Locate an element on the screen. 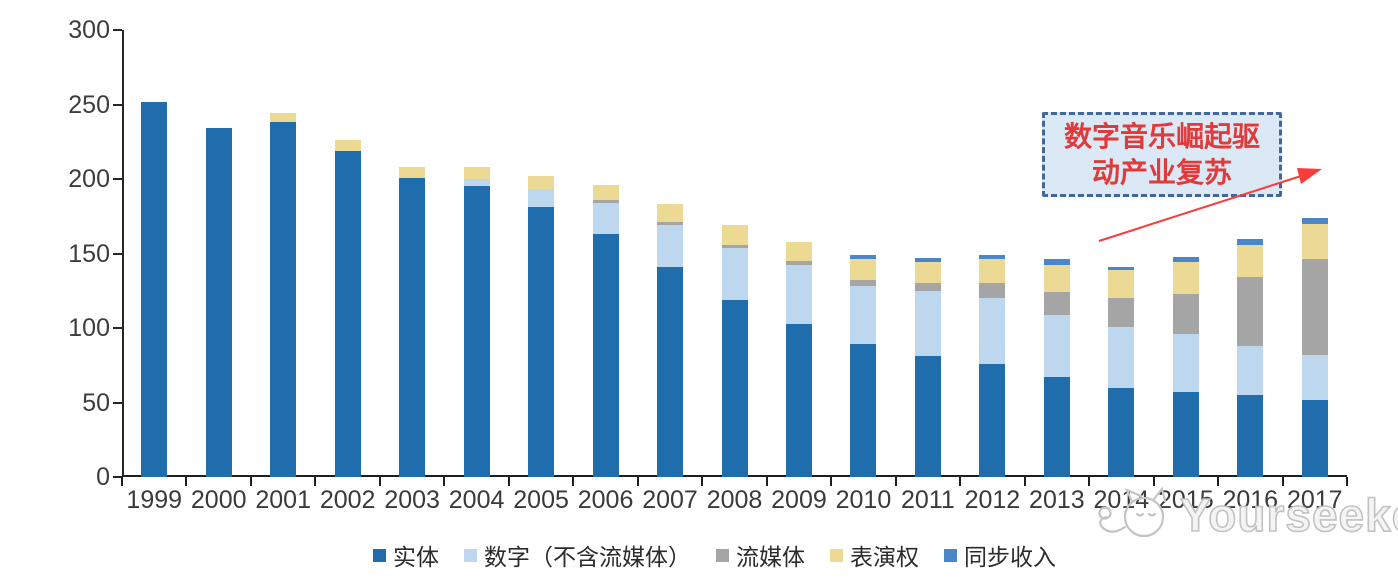 The height and width of the screenshot is (582, 1398). bar-segment-digital-excl-streaming-2004 is located at coordinates (476, 183).